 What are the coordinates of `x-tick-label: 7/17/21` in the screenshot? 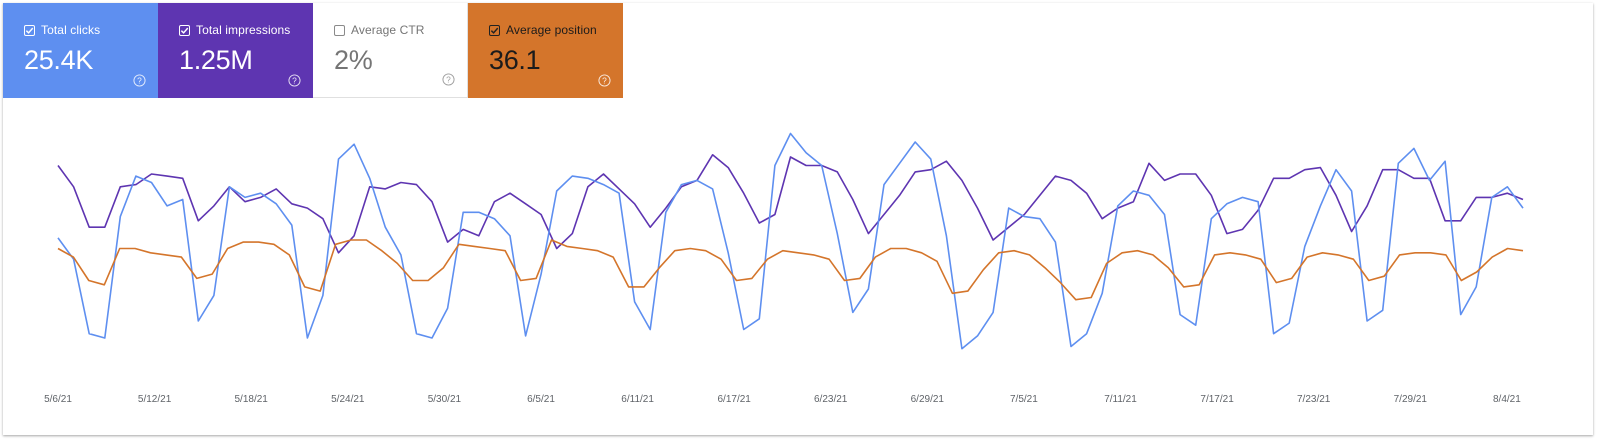 It's located at (1217, 399).